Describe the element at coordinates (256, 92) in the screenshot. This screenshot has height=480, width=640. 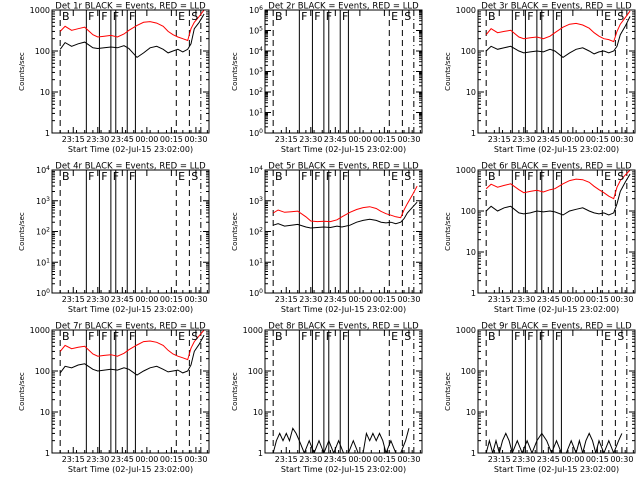
I see `y-tick-label: 10²` at that location.